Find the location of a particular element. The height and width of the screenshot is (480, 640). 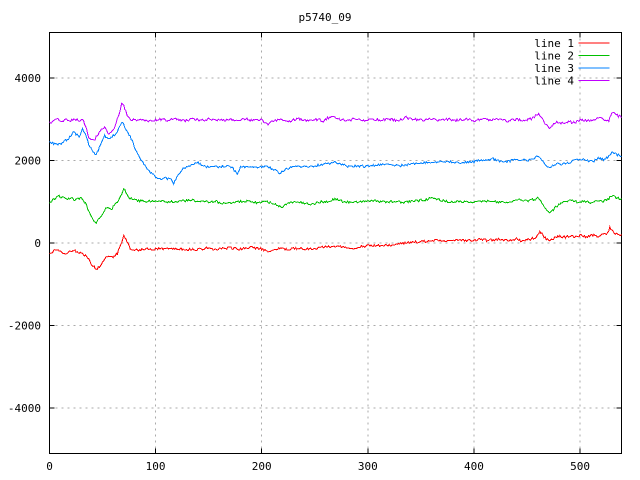

legend-label-4: line 4 is located at coordinates (554, 81).